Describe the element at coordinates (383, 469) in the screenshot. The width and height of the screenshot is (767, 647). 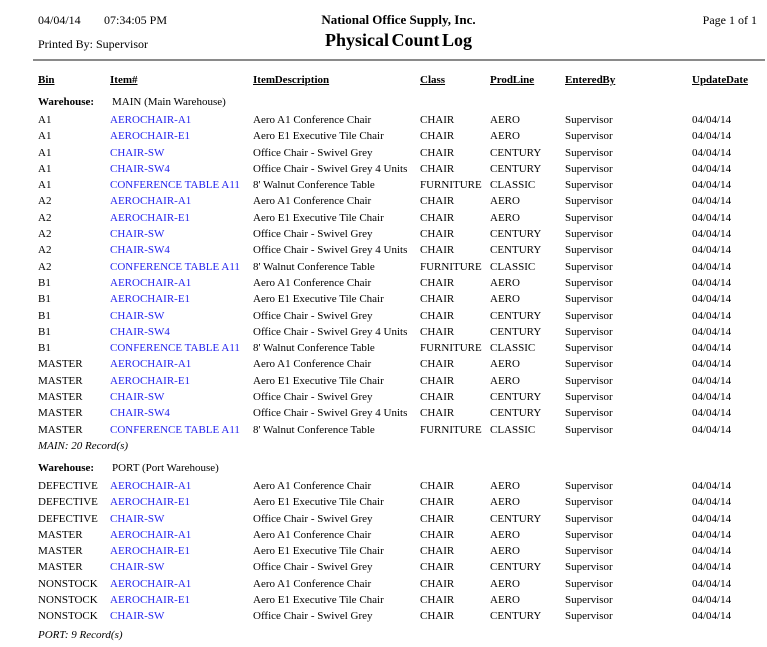
I see `warehouse-header-row: Warehouse: PORT (Port Warehouse)` at that location.